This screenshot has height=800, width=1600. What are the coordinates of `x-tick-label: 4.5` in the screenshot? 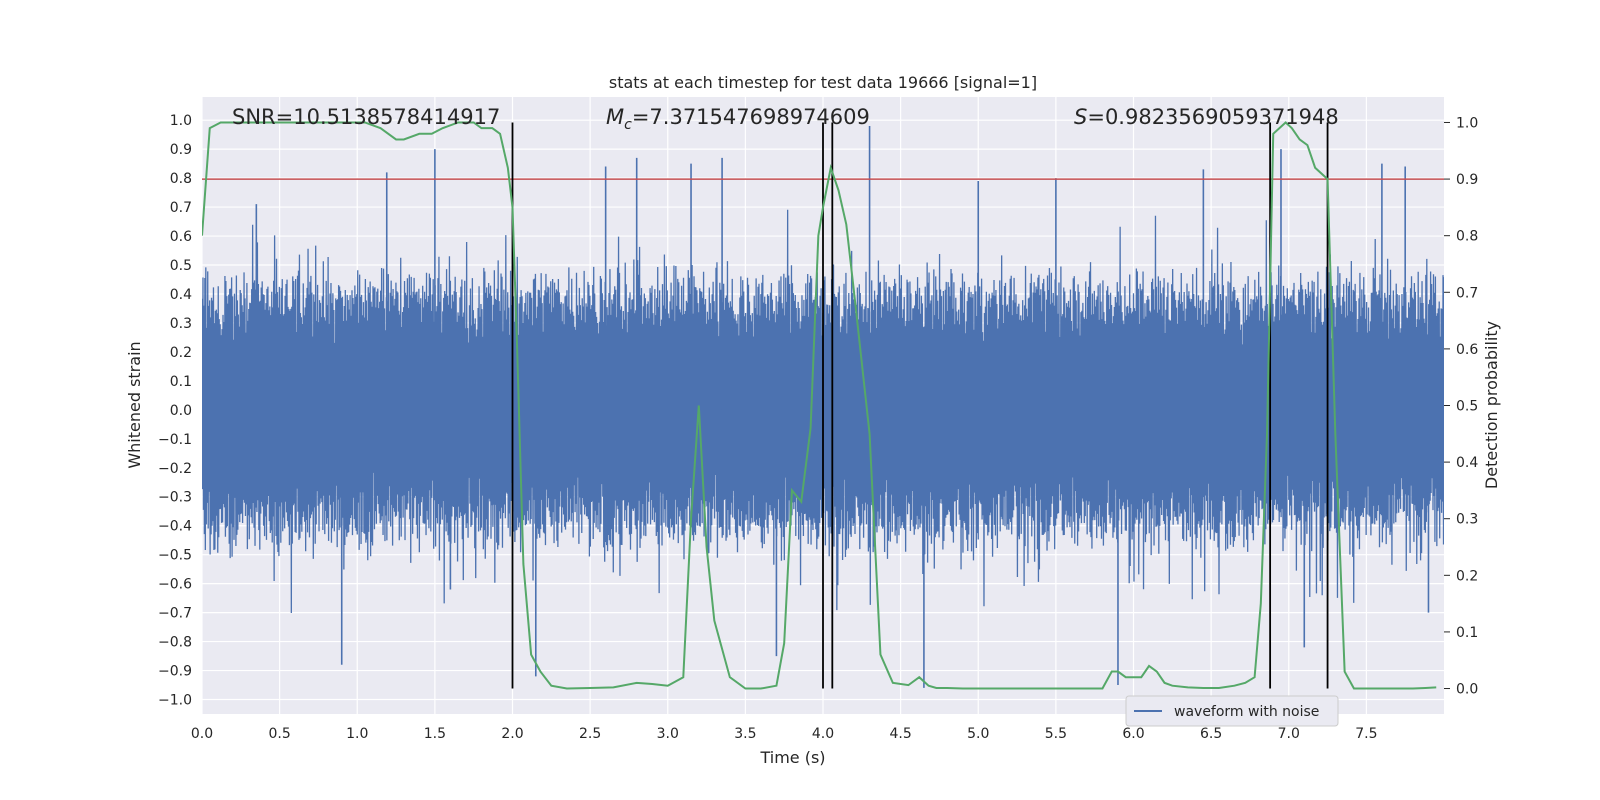 It's located at (900, 734).